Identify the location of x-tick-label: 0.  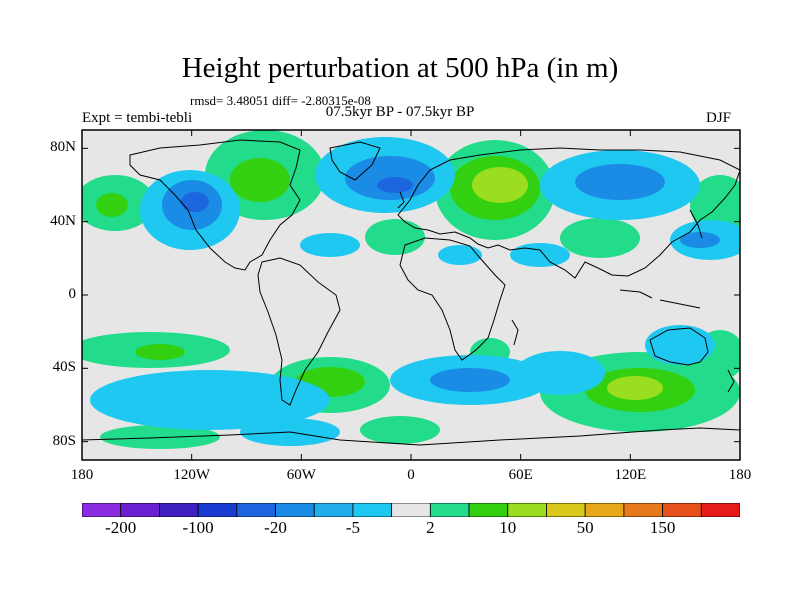
(411, 475).